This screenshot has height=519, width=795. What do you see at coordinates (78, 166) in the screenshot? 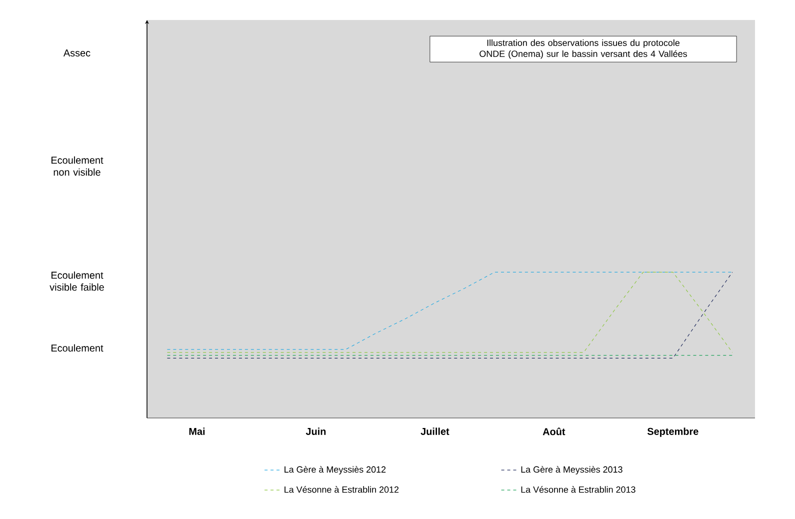
I see `text: Ecoulement non visible` at bounding box center [78, 166].